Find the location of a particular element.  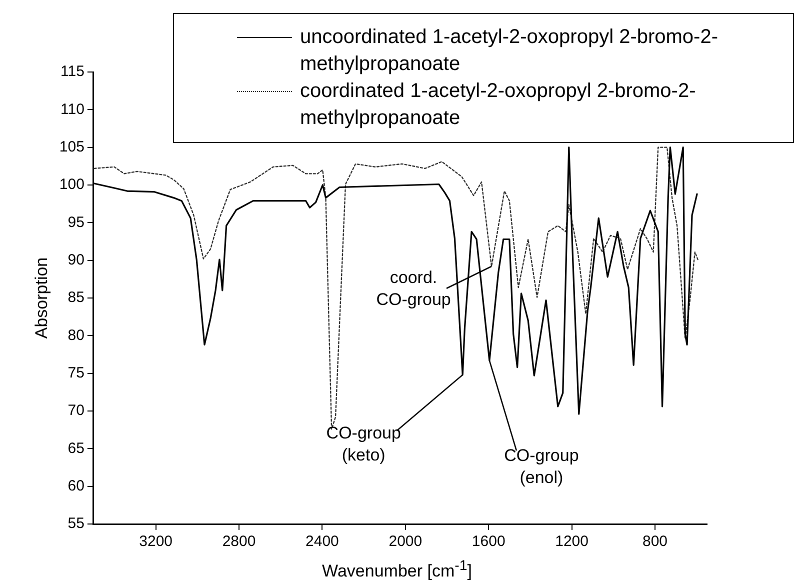

x-tick-label: 2400 is located at coordinates (322, 541).